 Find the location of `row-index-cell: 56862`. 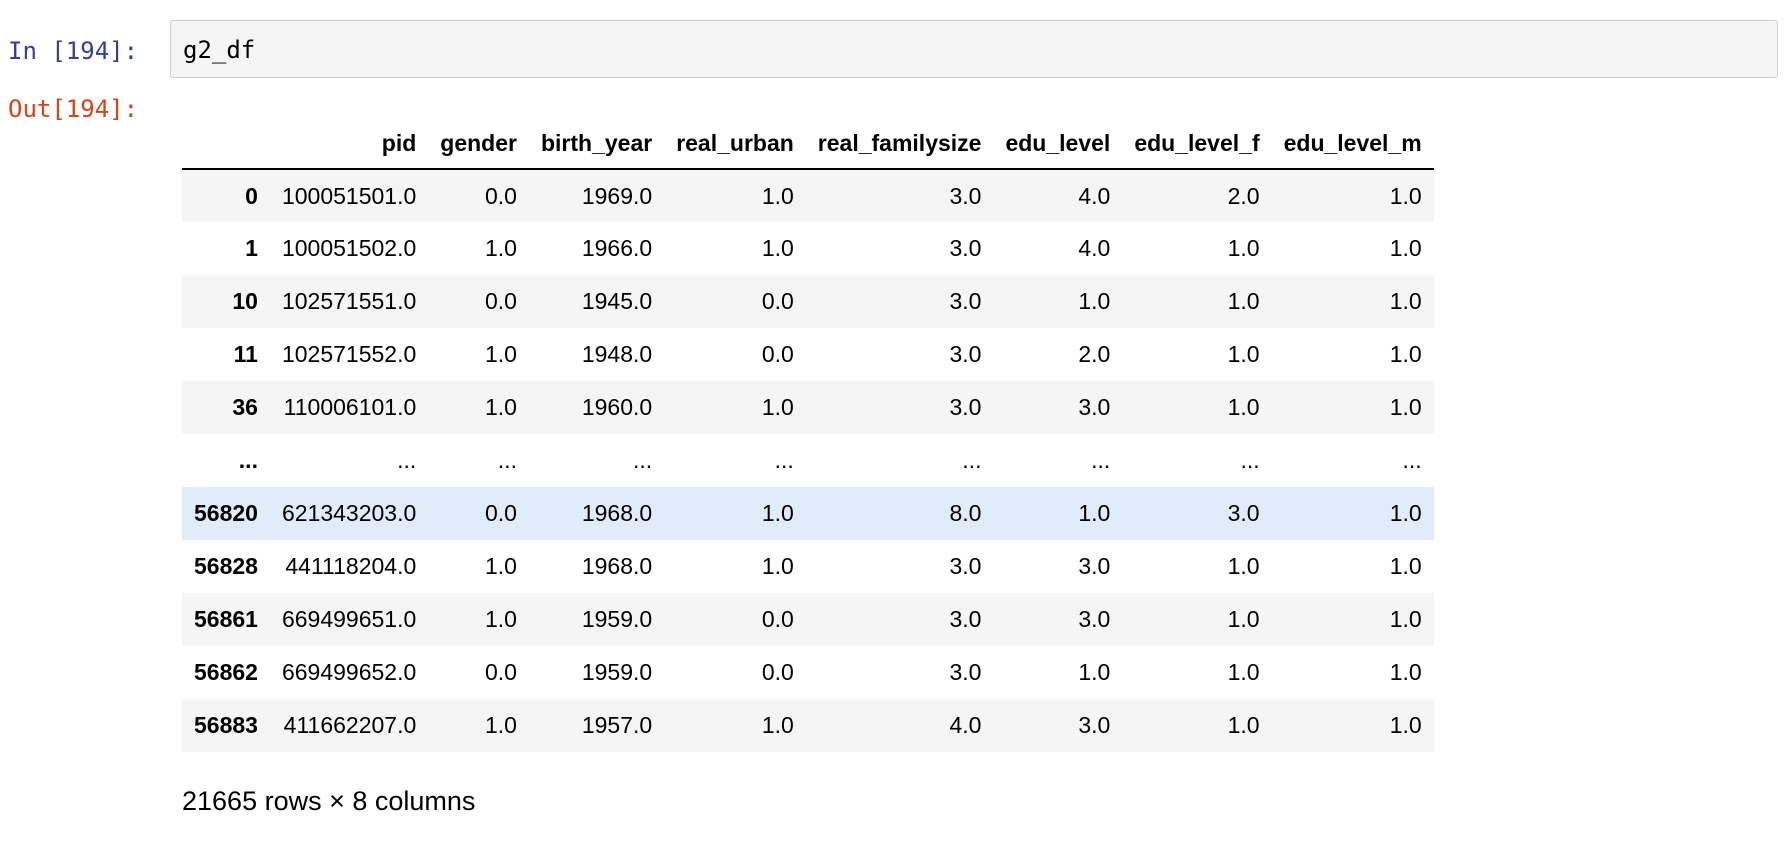

row-index-cell: 56862 is located at coordinates (226, 672).